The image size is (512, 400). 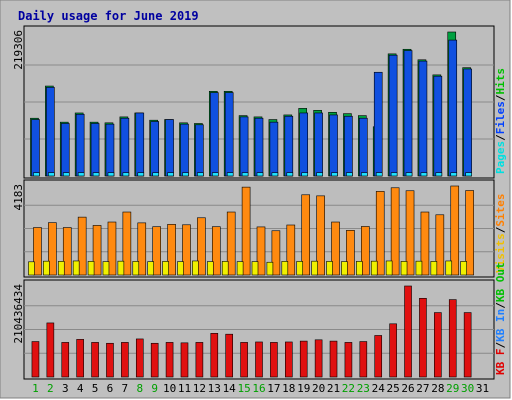 I want to click on x-tick-label: 15, so click(x=243, y=388).